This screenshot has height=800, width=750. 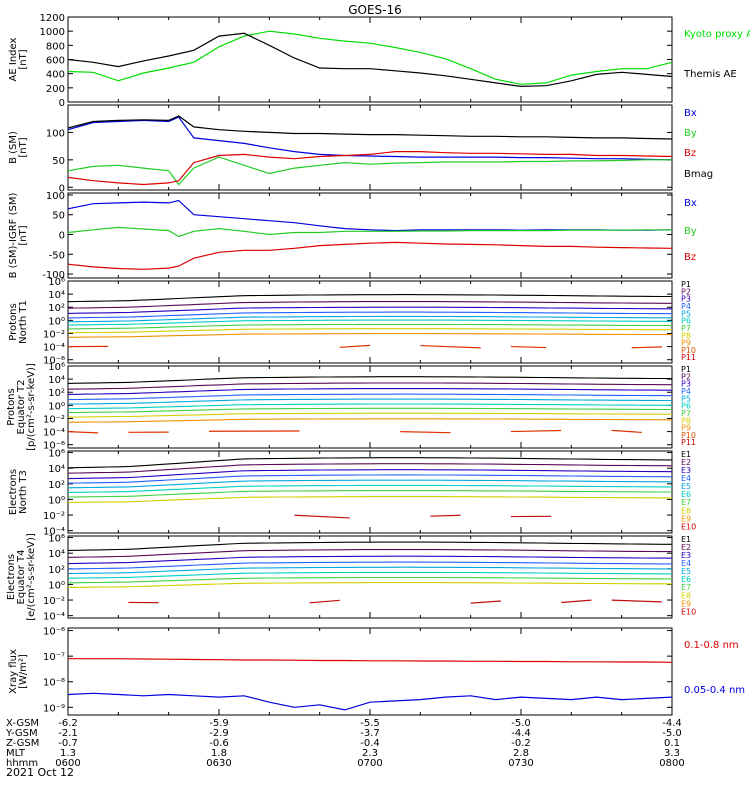 What do you see at coordinates (11, 577) in the screenshot?
I see `y-axis-label: Electrons` at bounding box center [11, 577].